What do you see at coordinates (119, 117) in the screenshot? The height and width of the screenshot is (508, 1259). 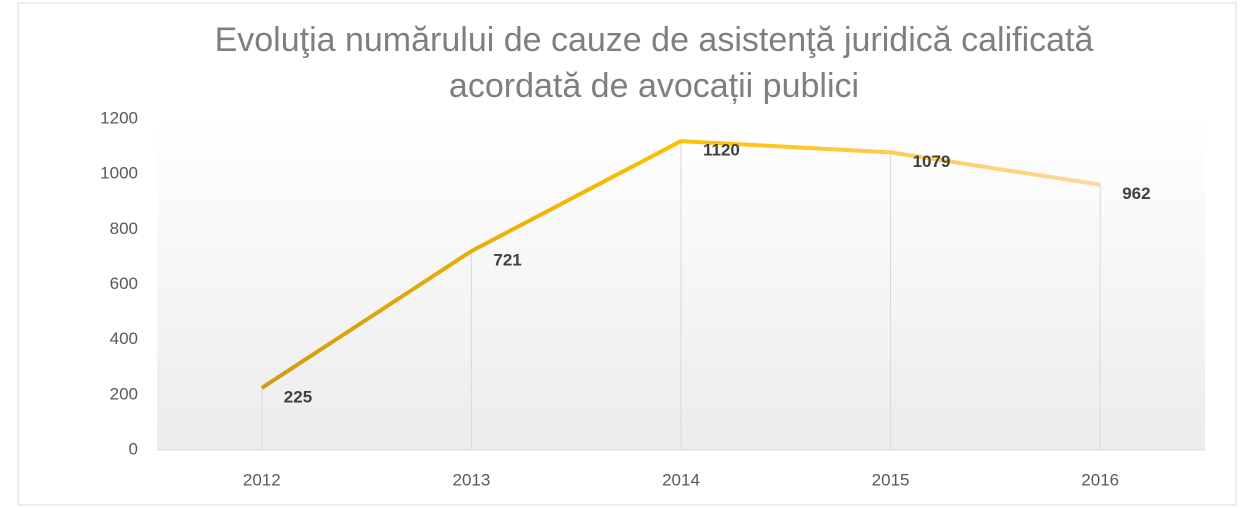 I see `y-tick-label: 1200` at bounding box center [119, 117].